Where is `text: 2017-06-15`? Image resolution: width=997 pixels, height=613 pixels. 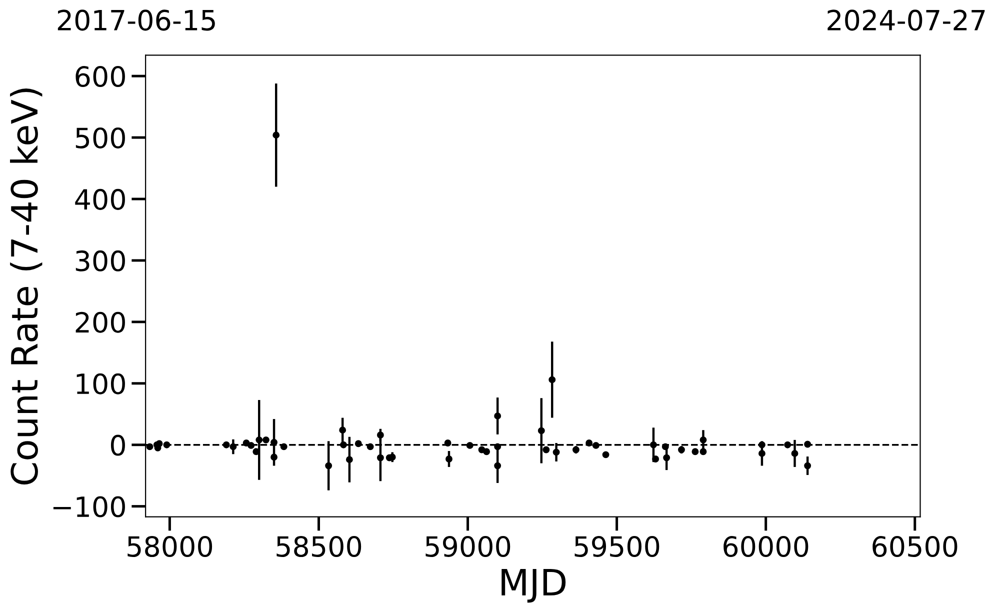
text: 2017-06-15 is located at coordinates (136, 20).